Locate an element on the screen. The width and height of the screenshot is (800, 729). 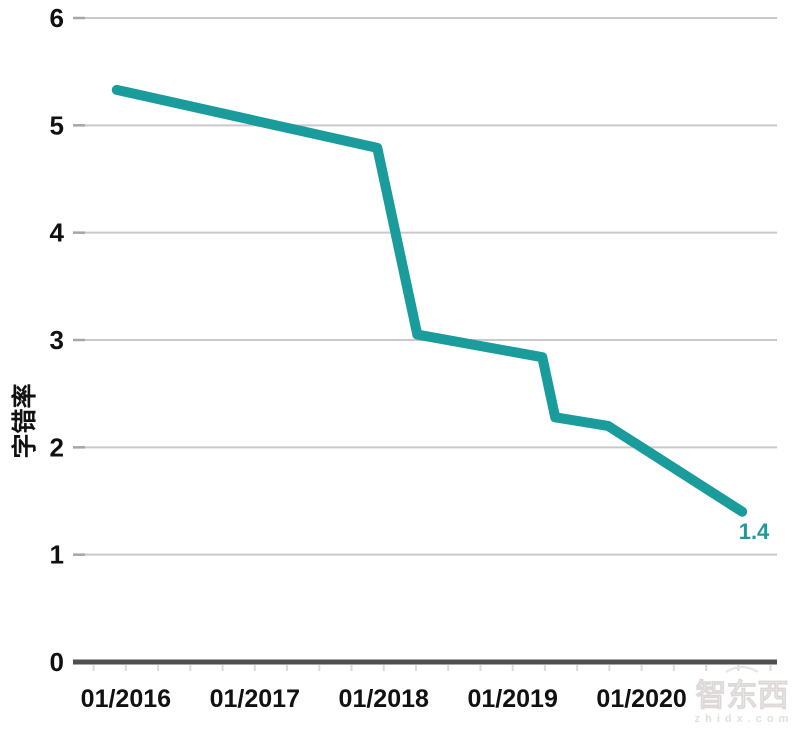
y-tick-label: 2 is located at coordinates (57, 447).